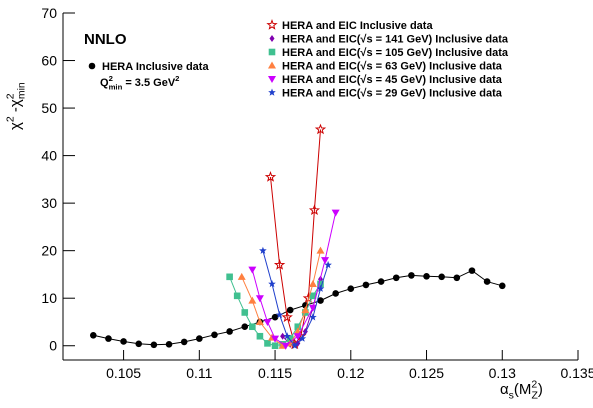 The image size is (593, 408). What do you see at coordinates (15, 126) in the screenshot?
I see `y-axis-title-part: χ` at bounding box center [15, 126].